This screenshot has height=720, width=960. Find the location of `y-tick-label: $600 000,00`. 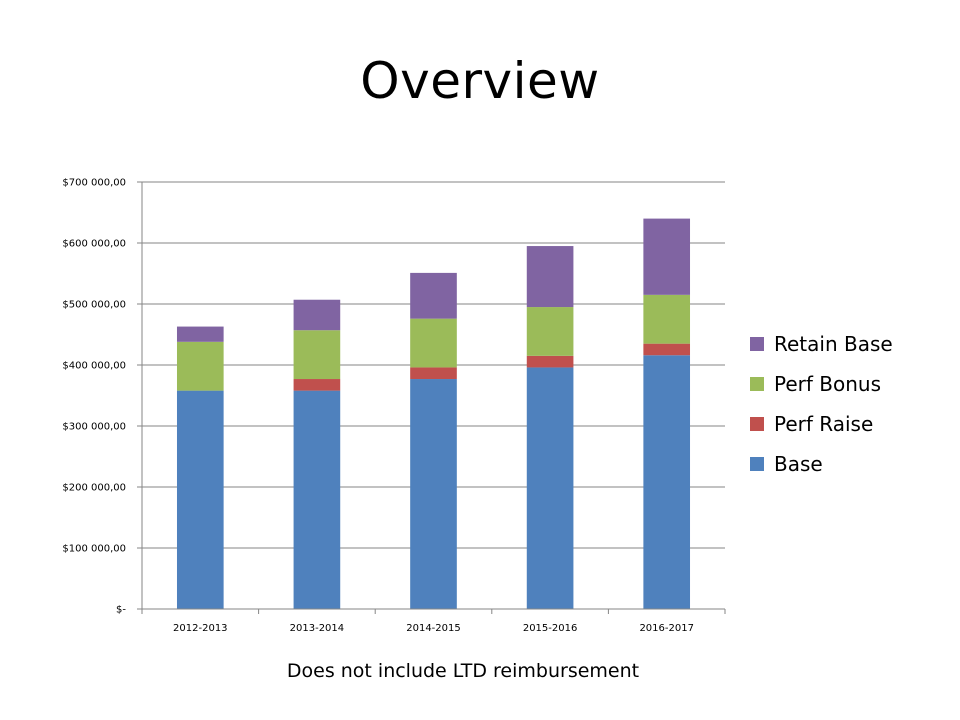

y-tick-label: $600 000,00 is located at coordinates (94, 244).